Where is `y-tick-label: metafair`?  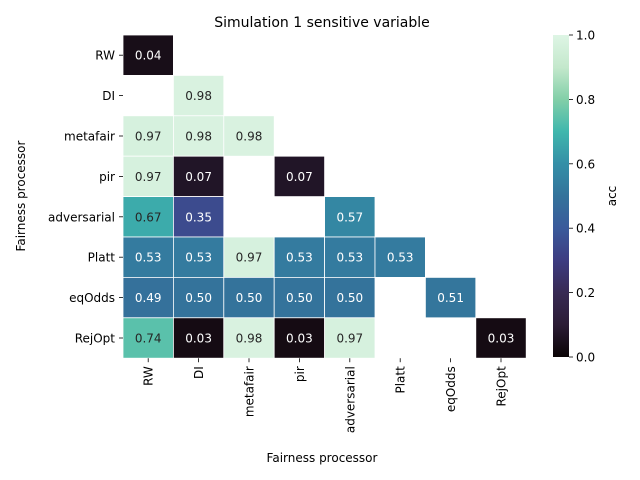
y-tick-label: metafair is located at coordinates (89, 137).